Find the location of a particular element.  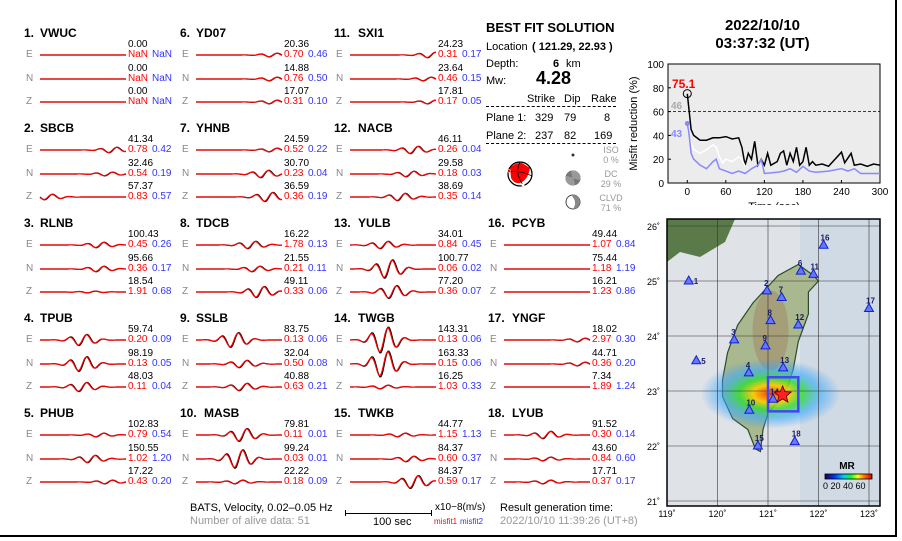

peak-amplitude: 16.25 is located at coordinates (451, 376).